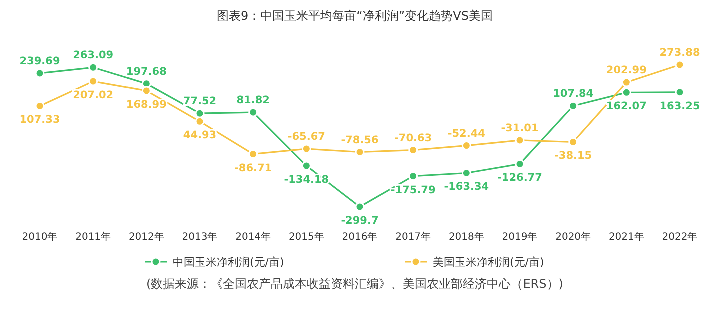 The height and width of the screenshot is (322, 710). Describe the element at coordinates (200, 102) in the screenshot. I see `data-label: 77.52` at that location.